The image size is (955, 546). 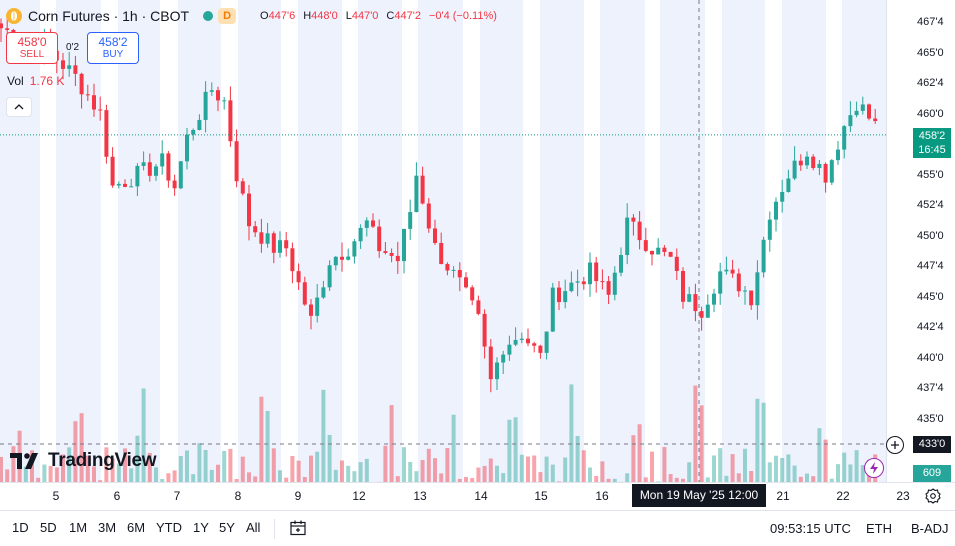 I want to click on range-button-5d: 5D, so click(x=48, y=527).